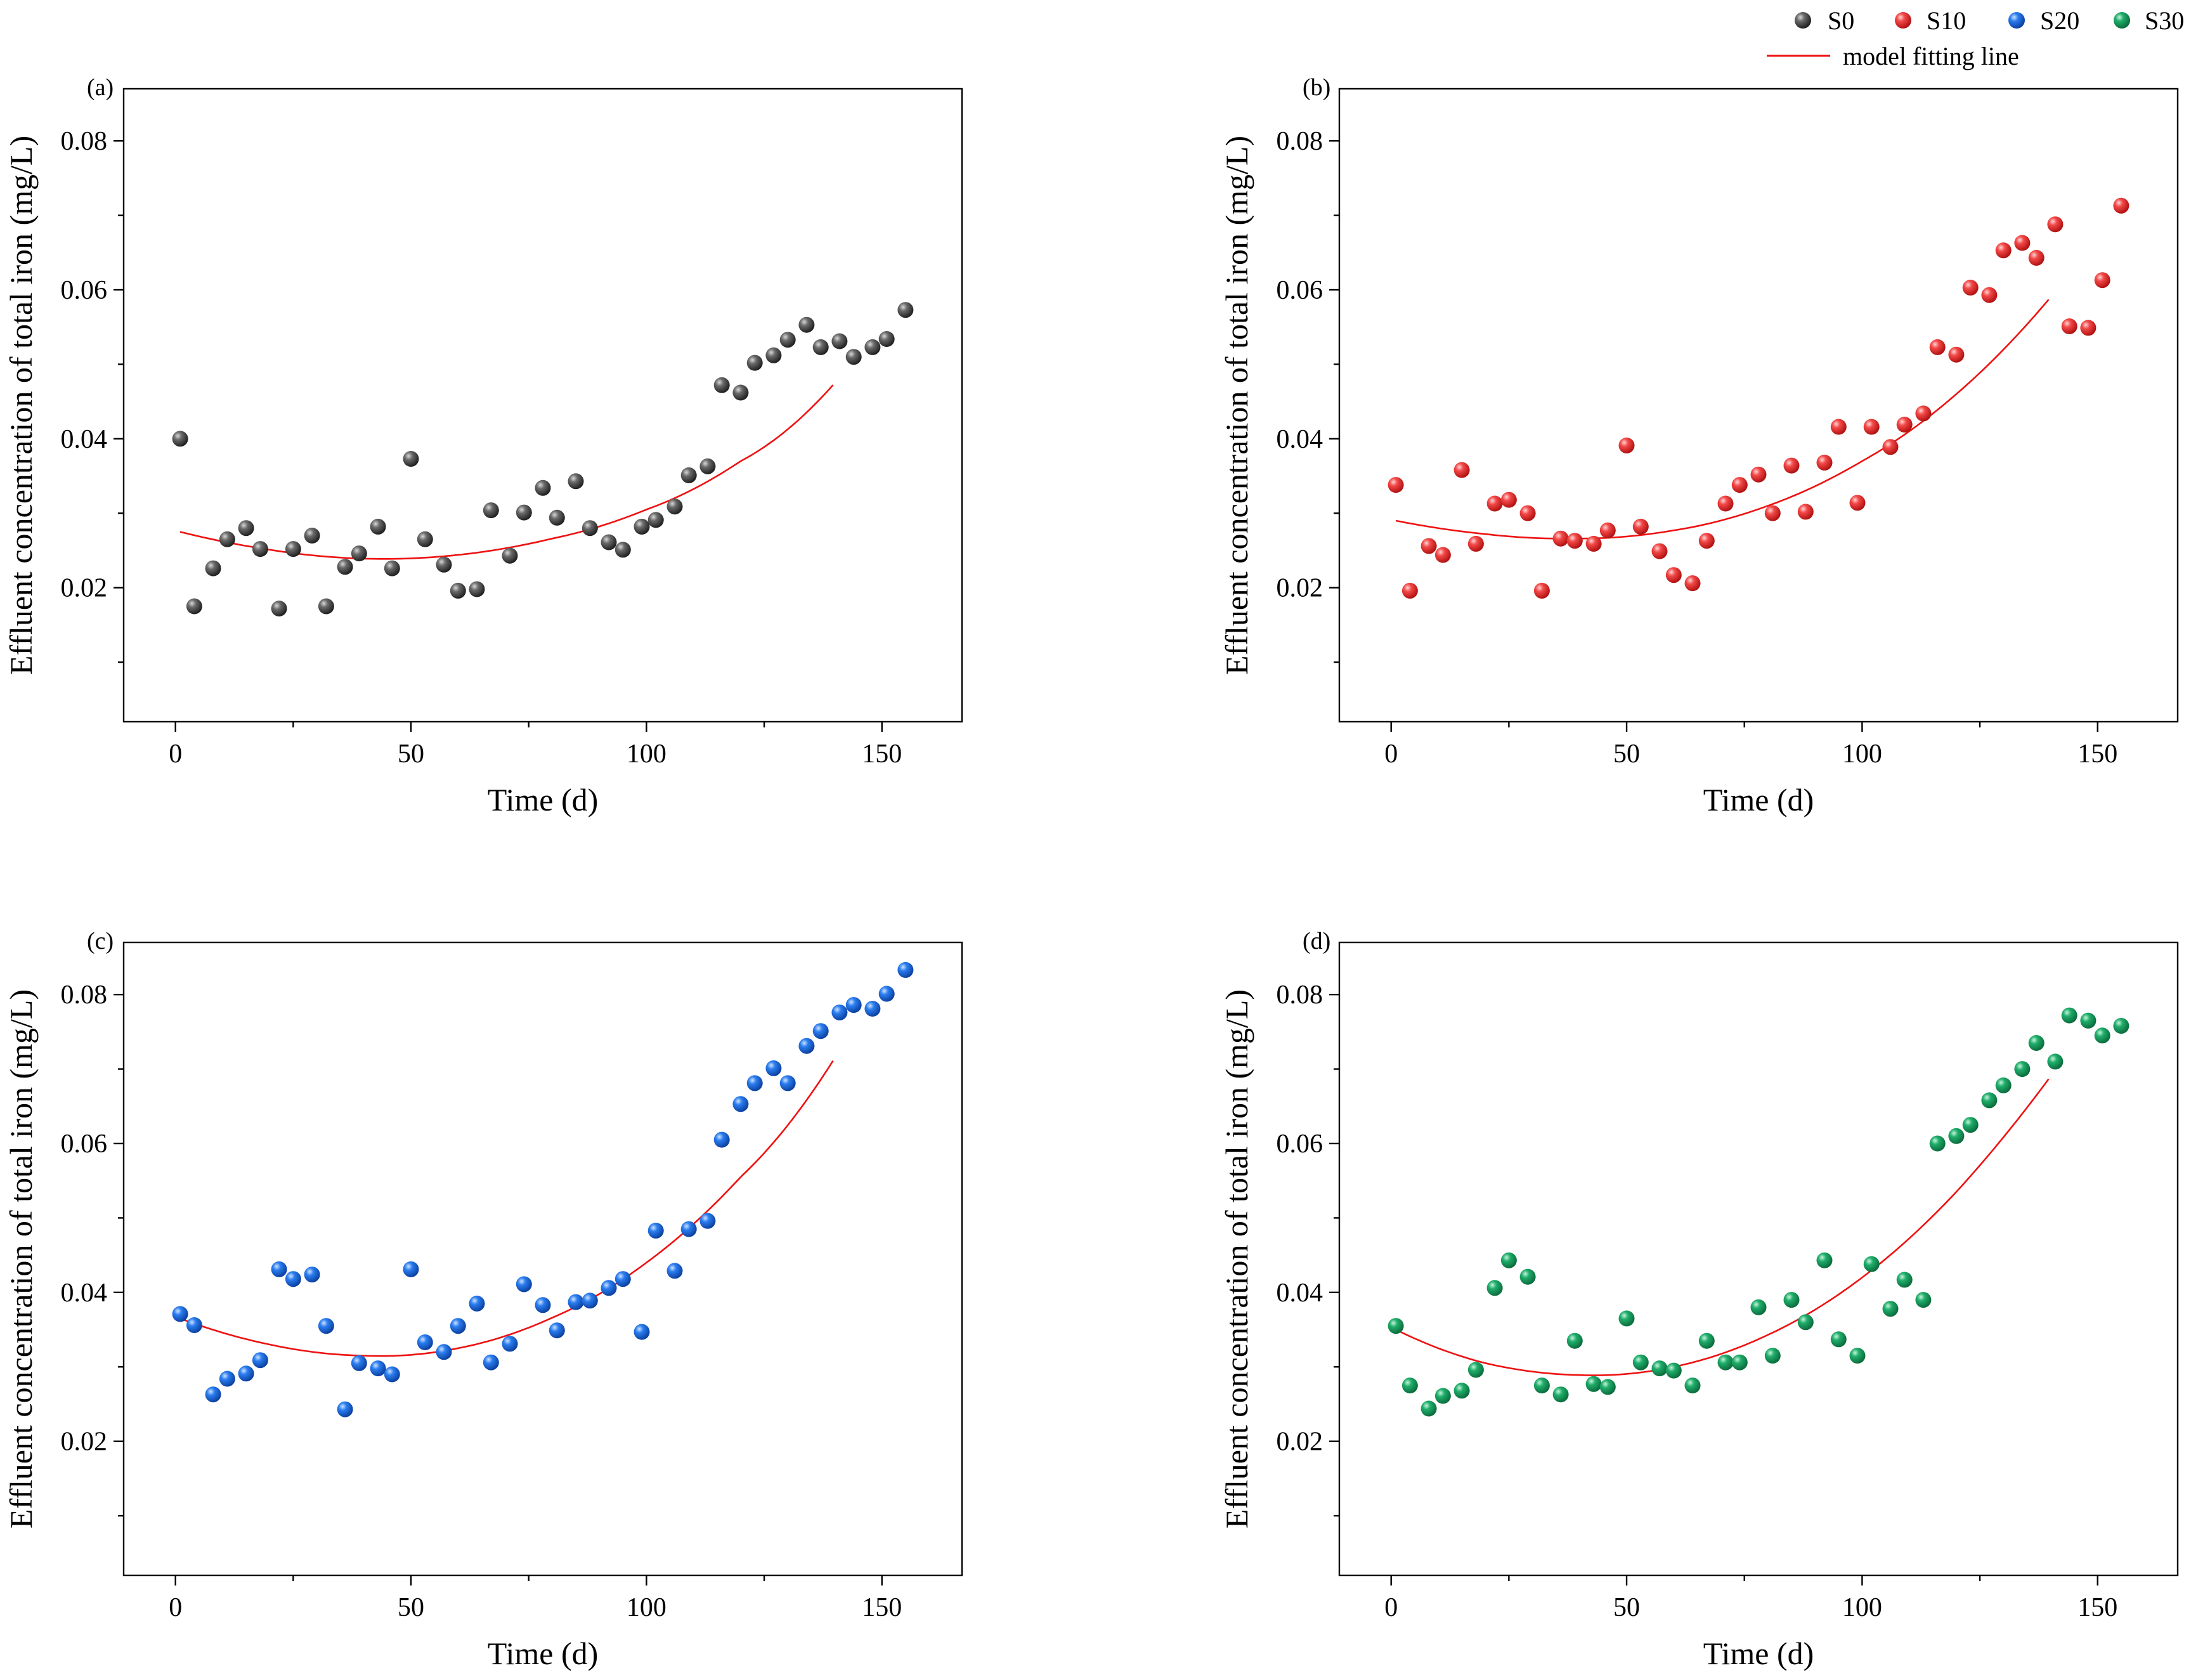 The image size is (2191, 1680). I want to click on y-tick-label: 0.02, so click(84, 1442).